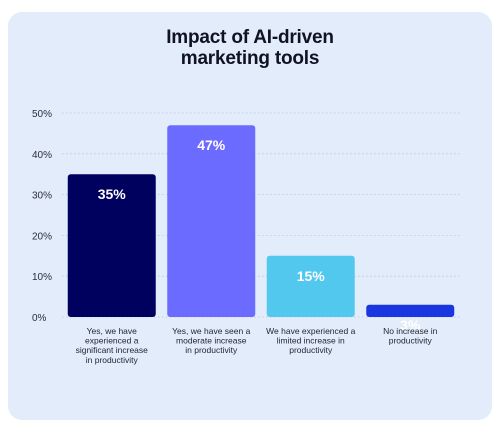  I want to click on x-tick-label: Yes, we have, so click(112, 331).